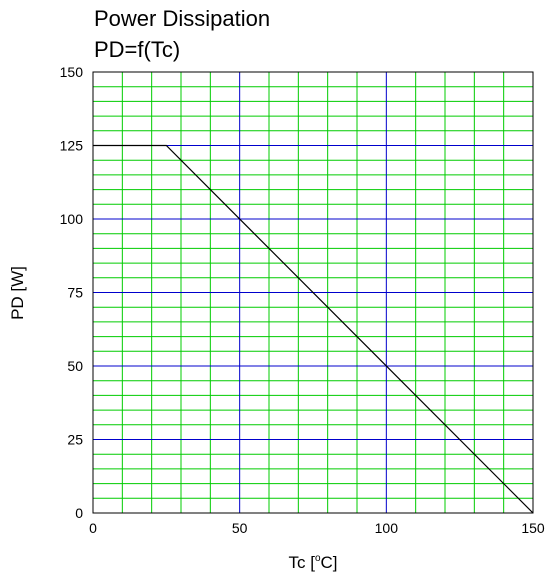  Describe the element at coordinates (72, 72) in the screenshot. I see `y-tick-label: 150` at that location.